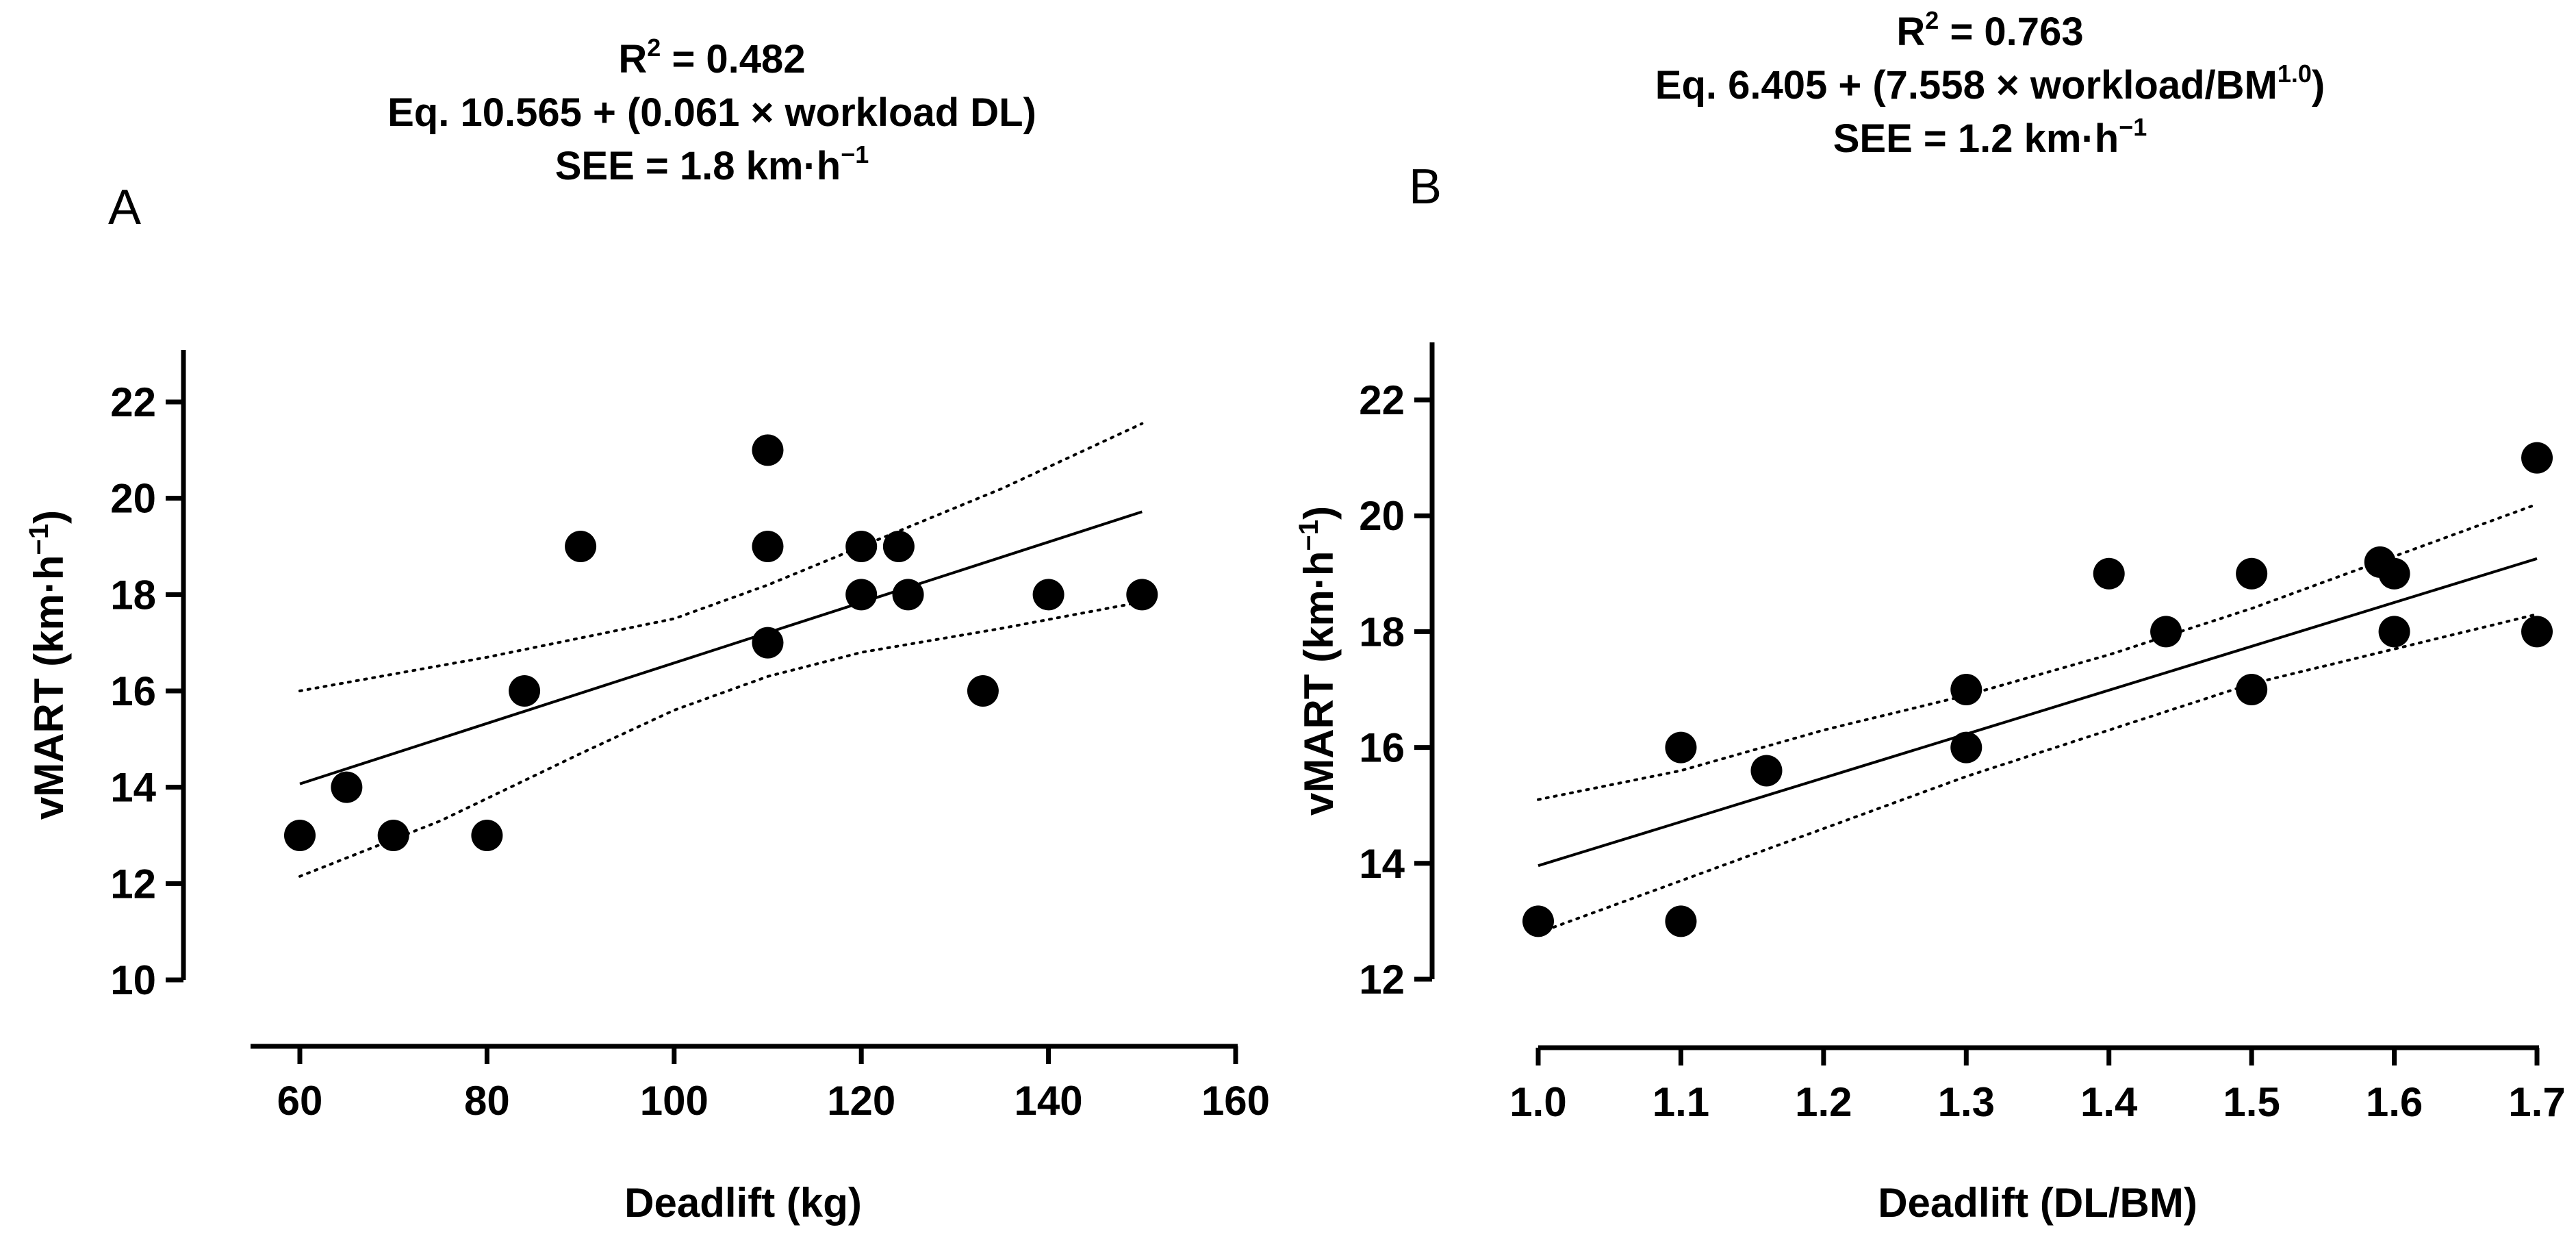 The width and height of the screenshot is (2576, 1236). I want to click on x-tick-label: 80, so click(487, 1101).